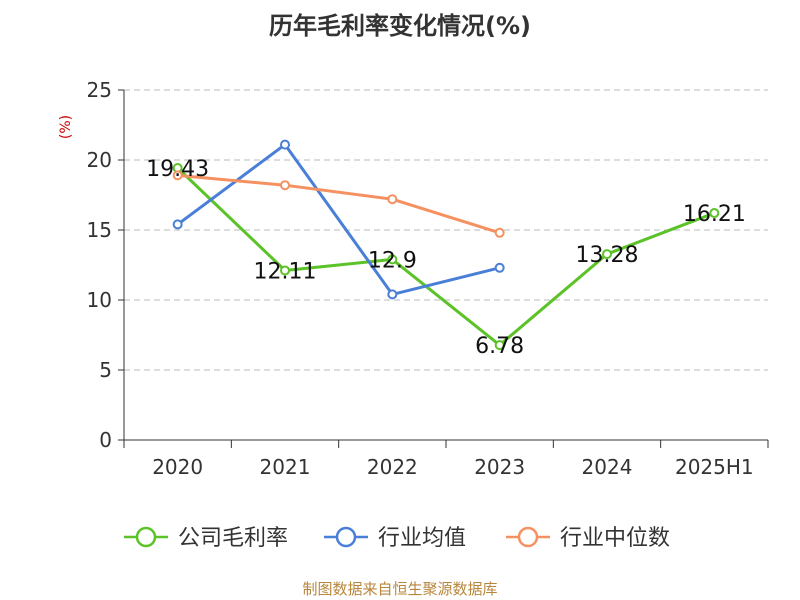 This screenshot has height=600, width=800. I want to click on data-label: 12.9, so click(392, 260).